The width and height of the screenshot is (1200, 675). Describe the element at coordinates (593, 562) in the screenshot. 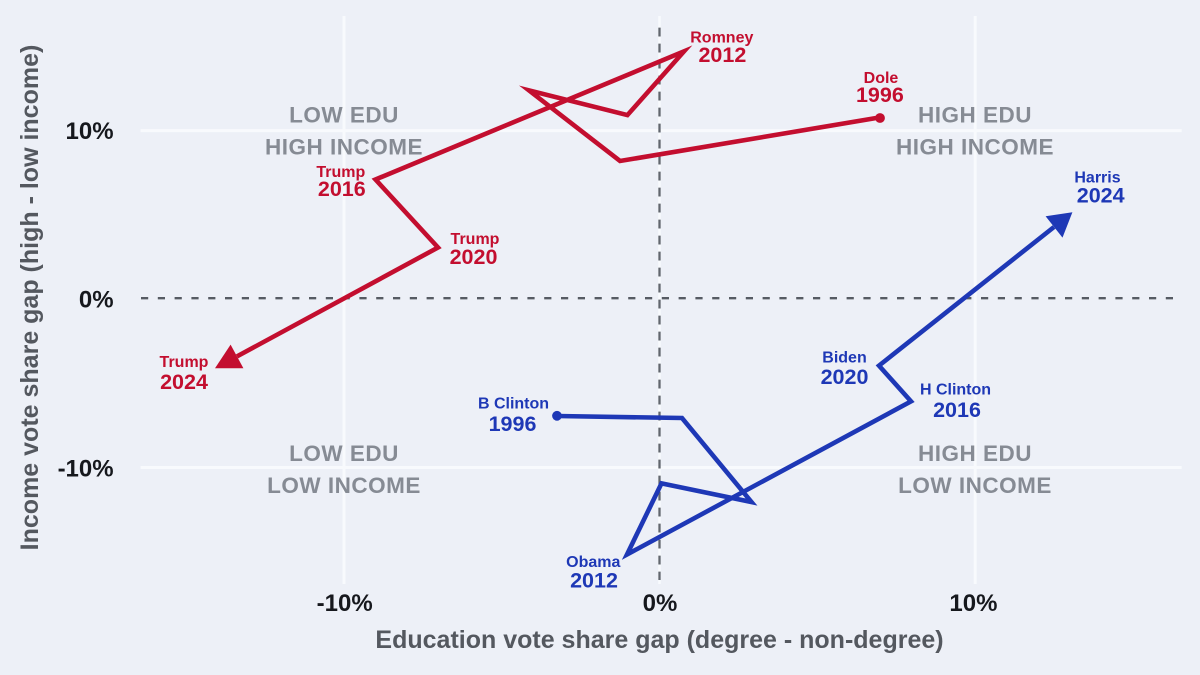

I see `svg-text: Obama` at that location.